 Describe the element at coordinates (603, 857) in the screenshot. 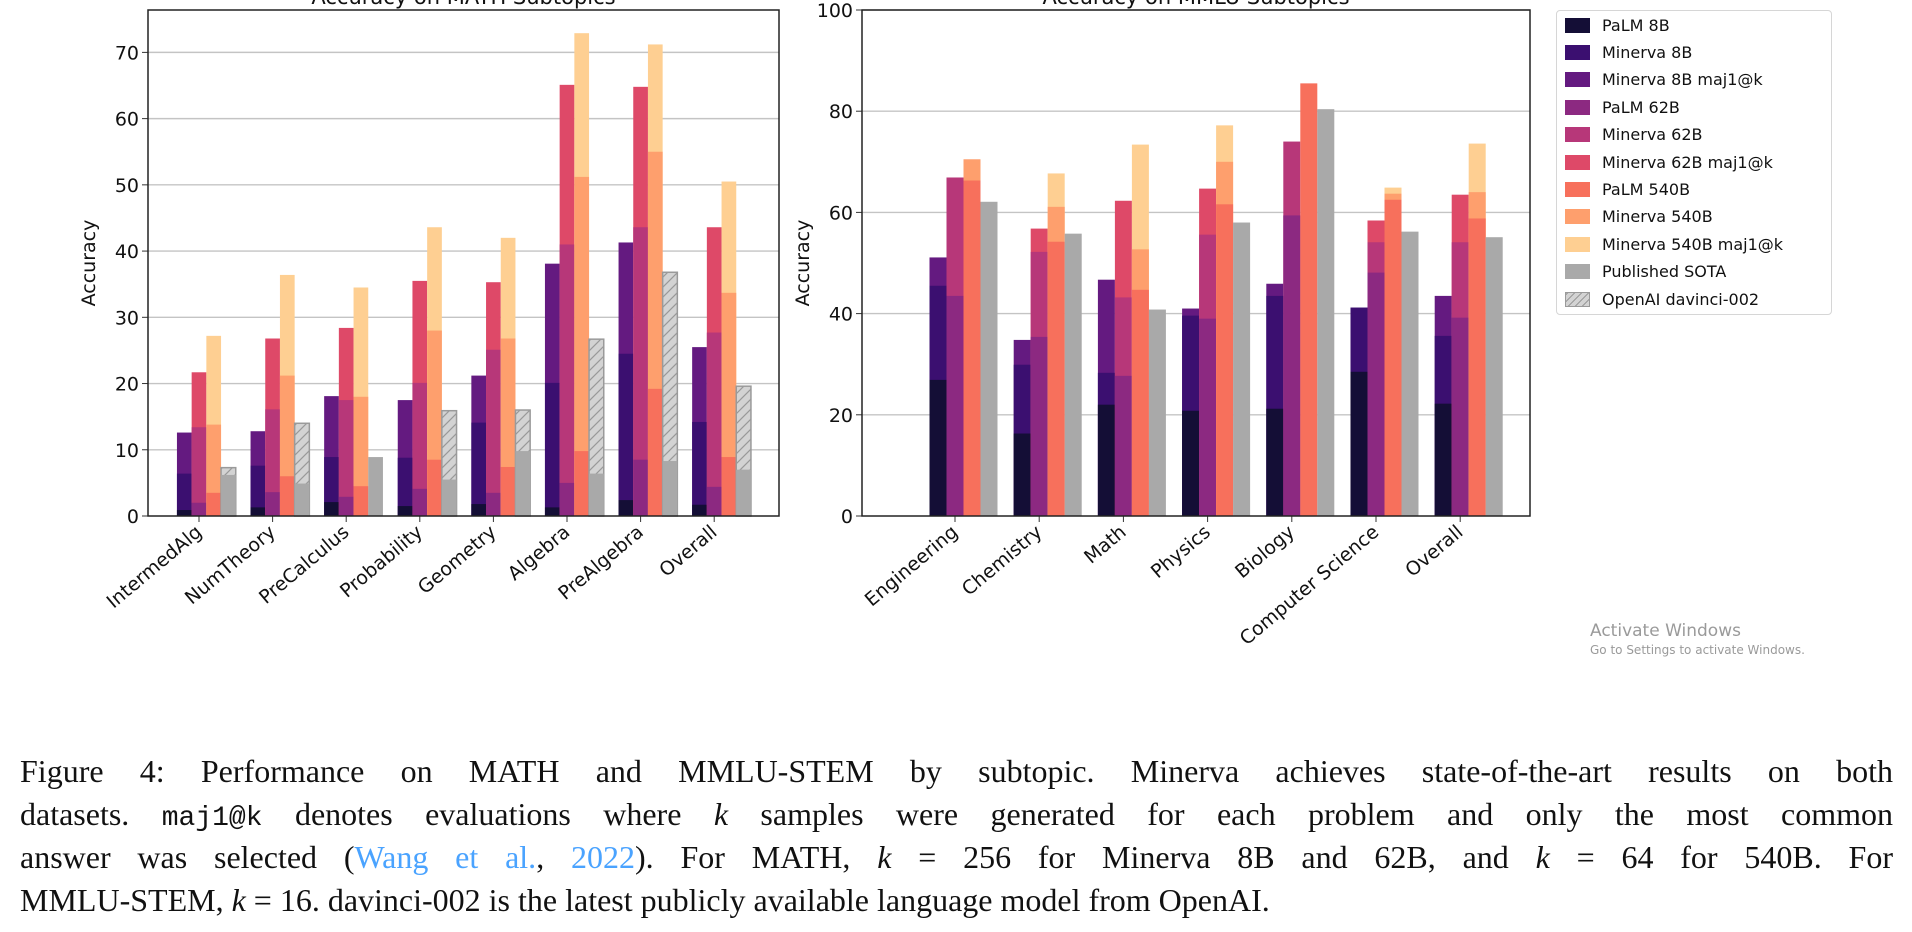

I see `citation-link-year: 2022` at that location.